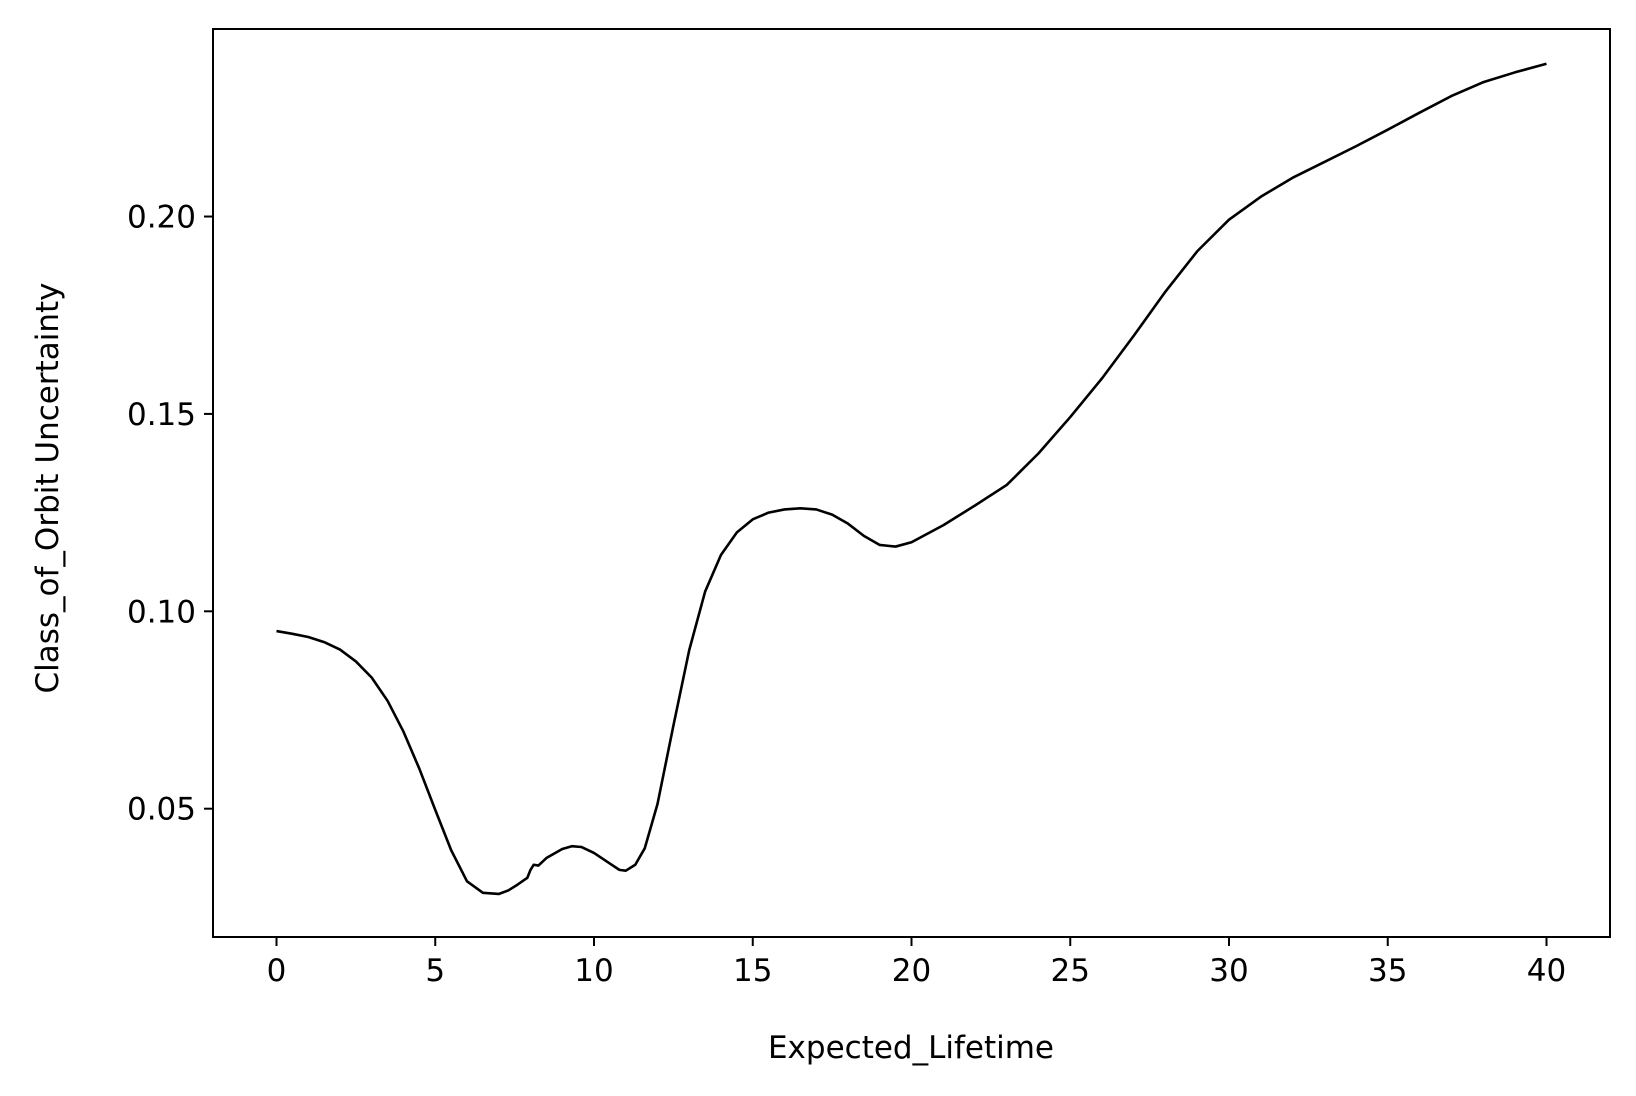 The image size is (1636, 1096). I want to click on x-tick-label: 0, so click(277, 971).